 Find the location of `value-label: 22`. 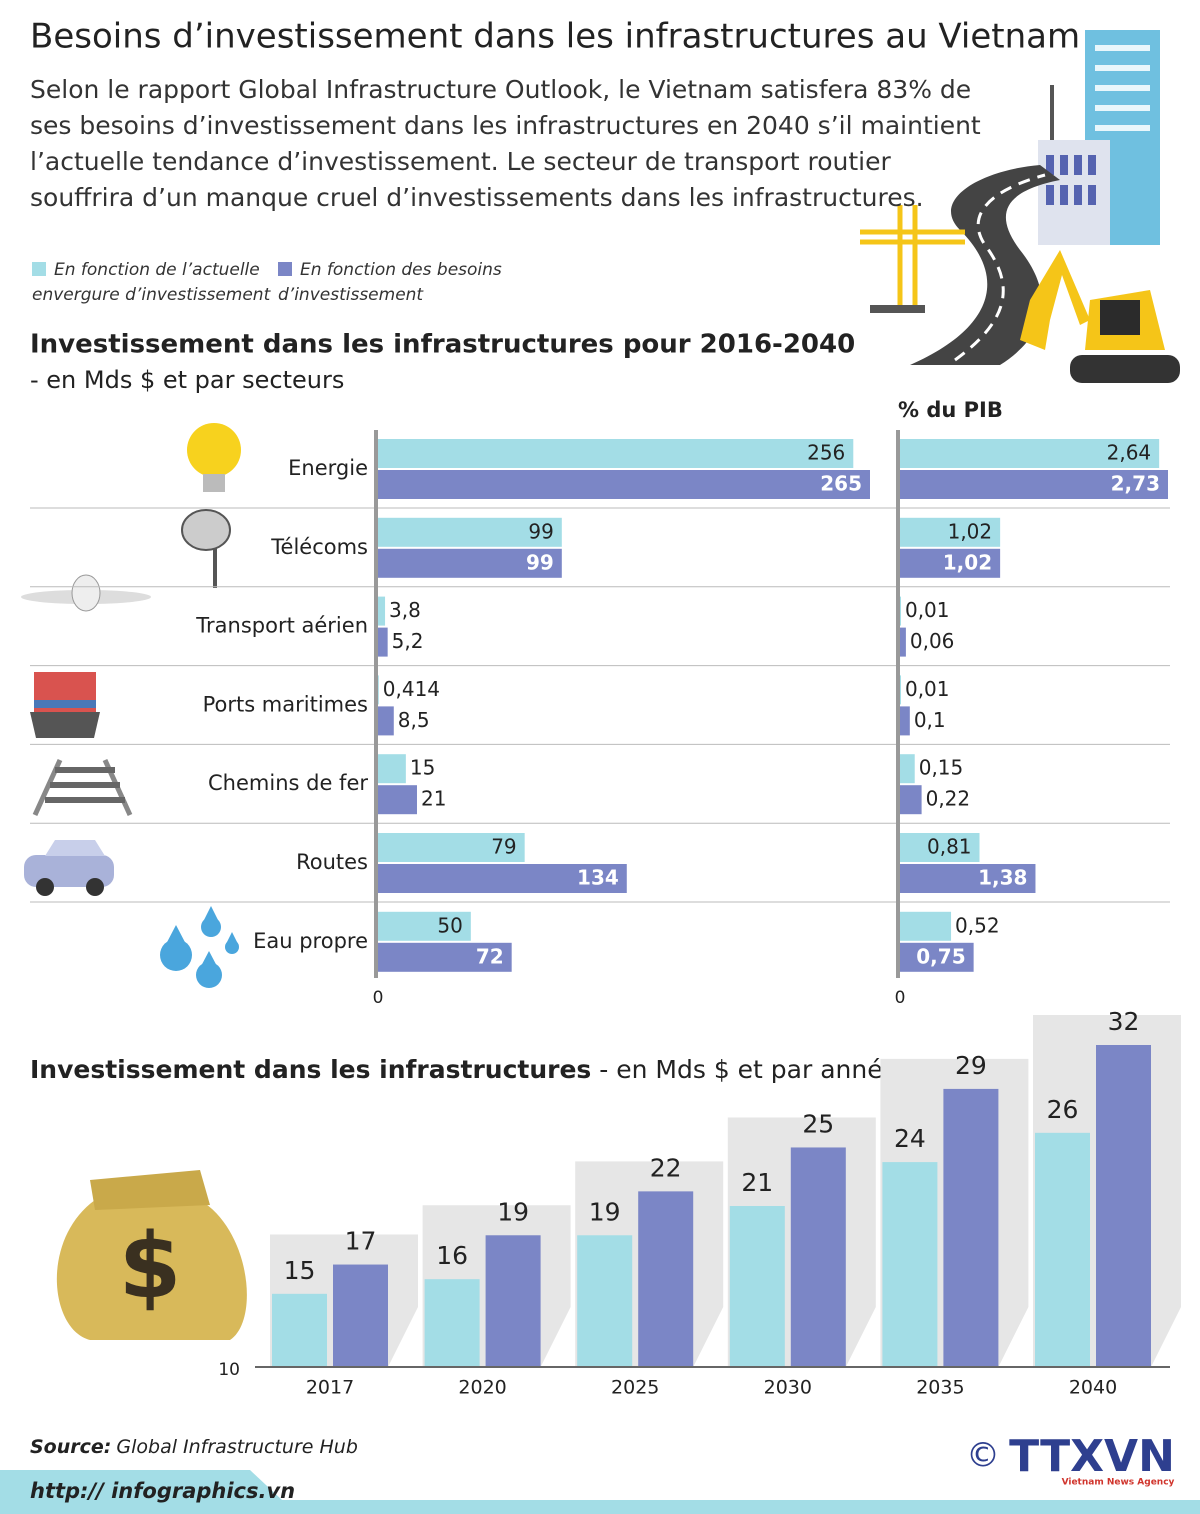

value-label: 22 is located at coordinates (666, 1167).